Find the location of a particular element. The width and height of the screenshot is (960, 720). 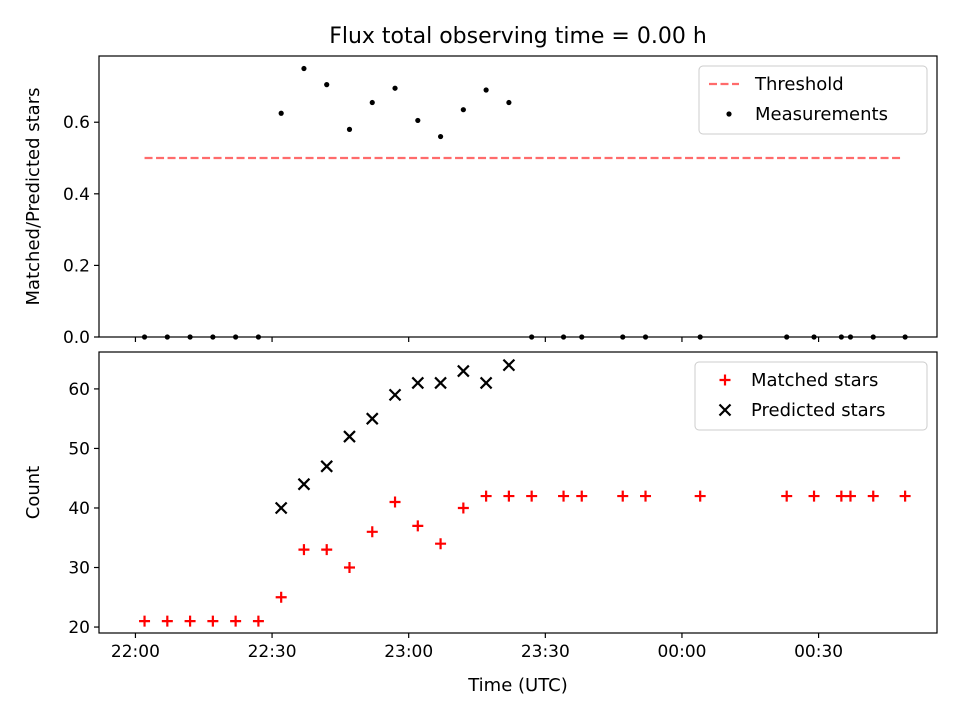

legend-label: Predicted stars is located at coordinates (818, 410).